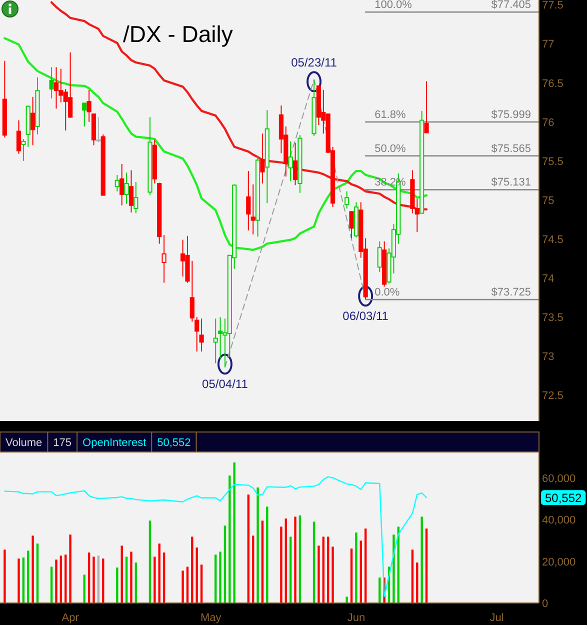 This screenshot has width=587, height=625. I want to click on annotation: $73.725, so click(511, 292).